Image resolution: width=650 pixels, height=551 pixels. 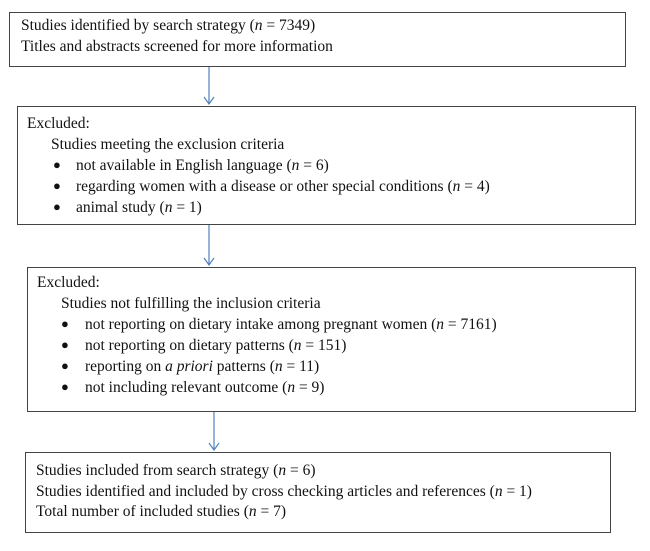 I want to click on box-included-studies, so click(x=318, y=492).